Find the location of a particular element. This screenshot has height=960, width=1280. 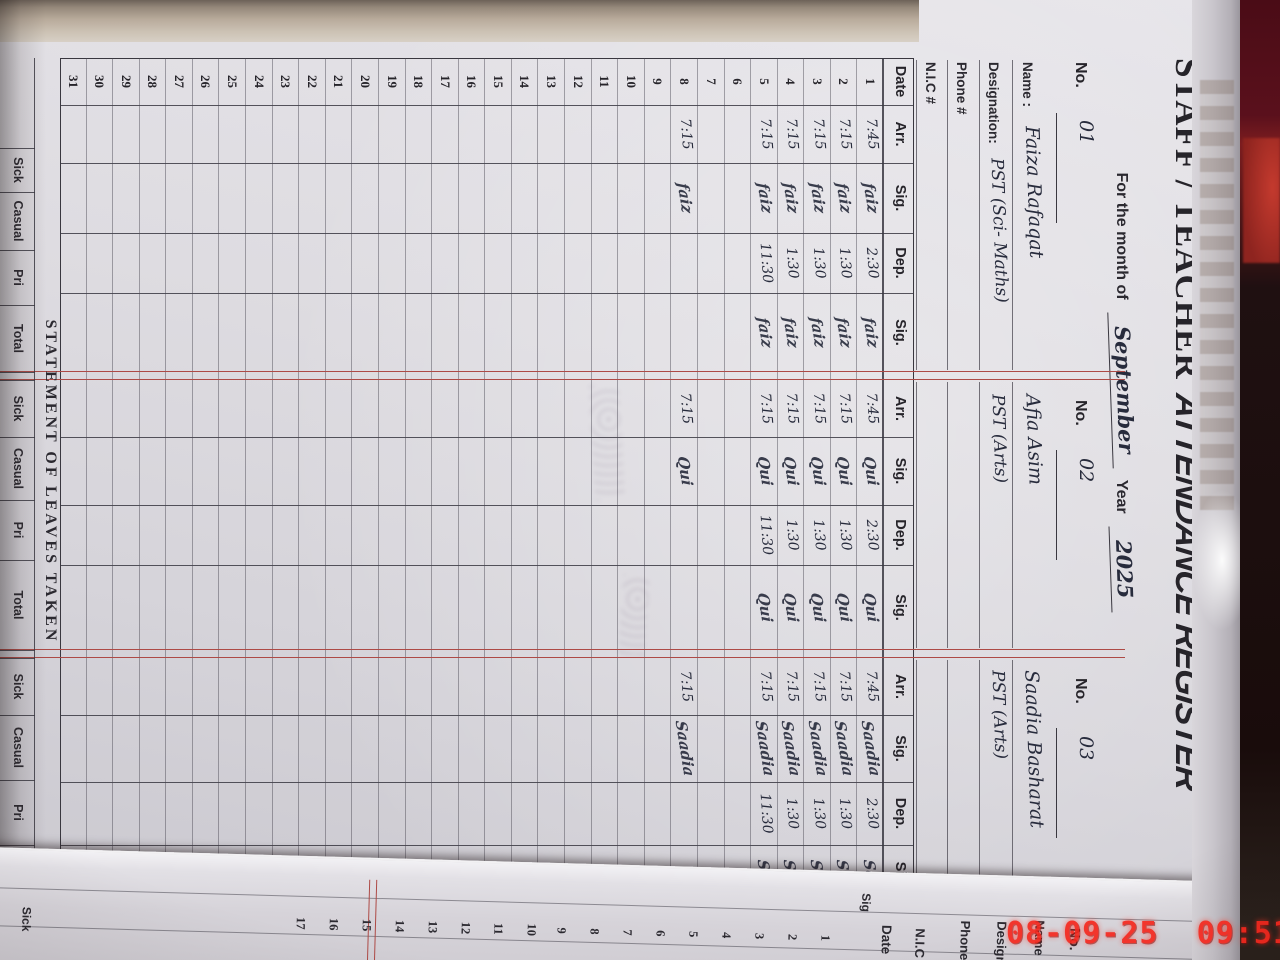

teacher-name-handwritten: Saadia Basharat is located at coordinates (1034, 749).